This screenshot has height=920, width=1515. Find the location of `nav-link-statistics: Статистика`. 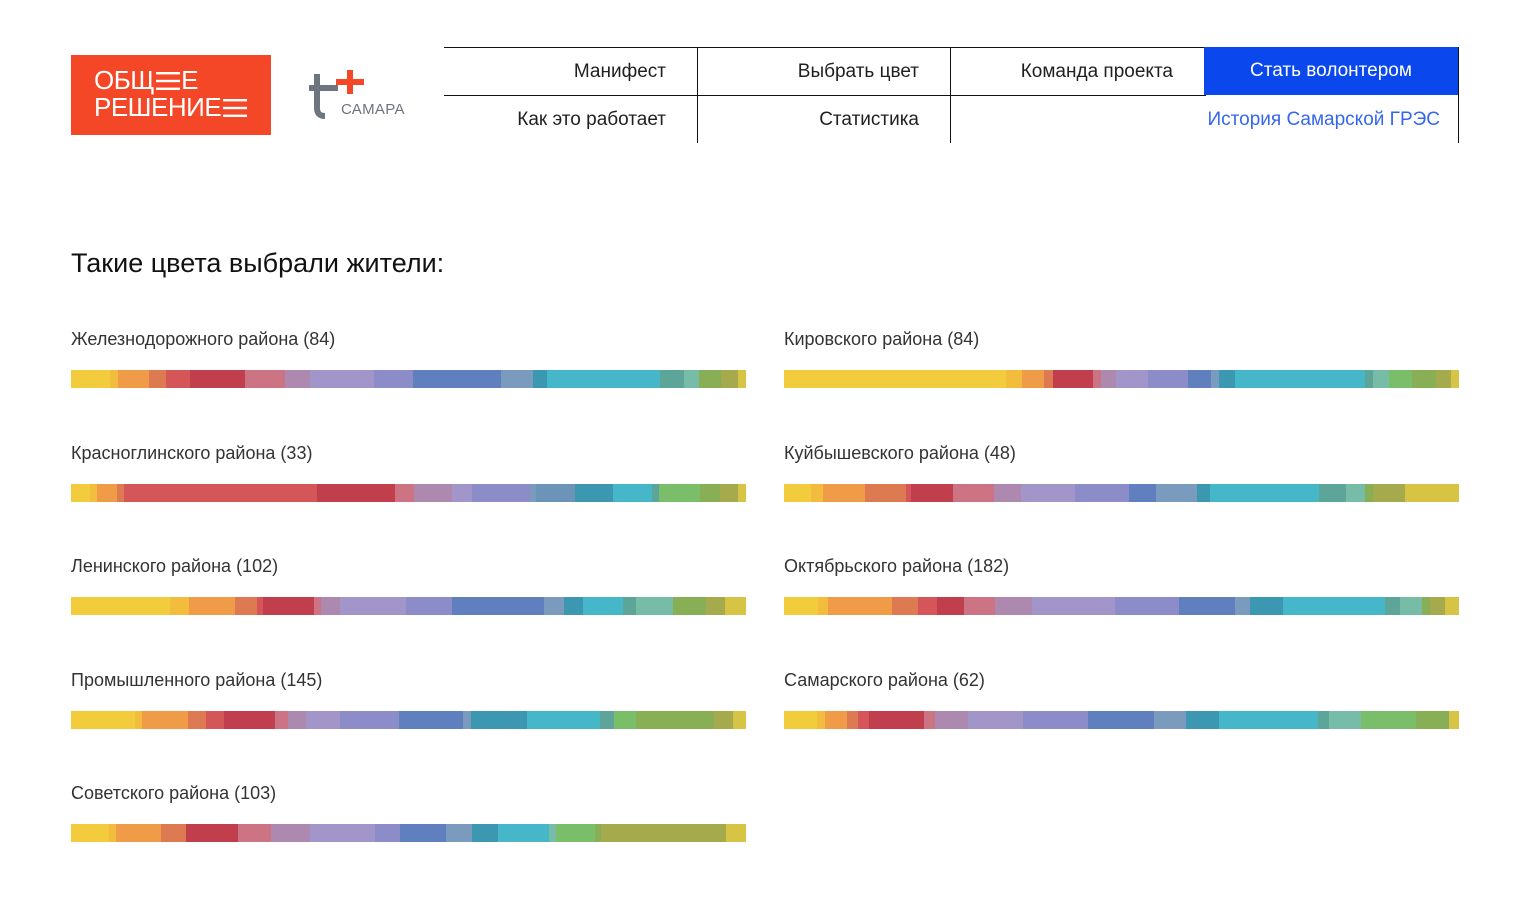

nav-link-statistics: Статистика is located at coordinates (869, 119).